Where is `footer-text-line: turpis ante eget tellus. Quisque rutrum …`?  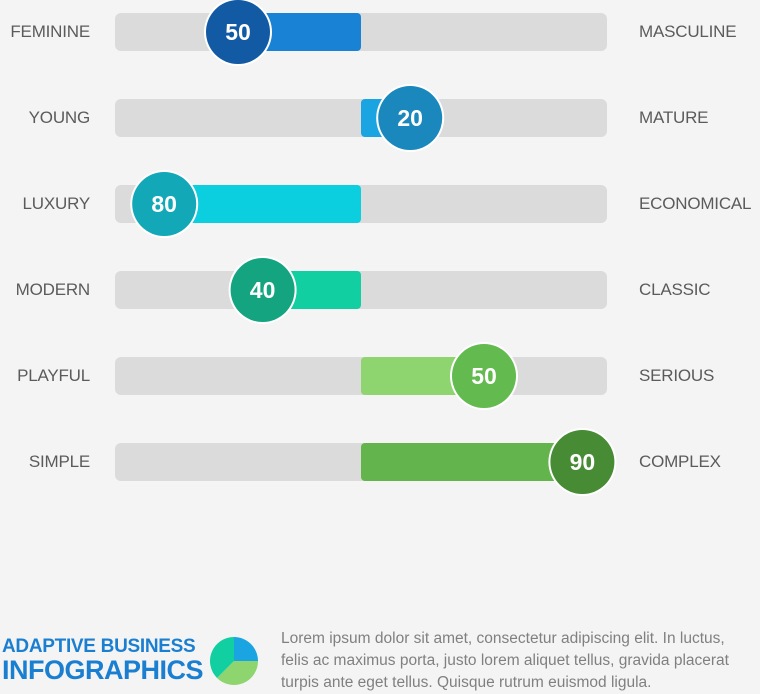
footer-text-line: turpis ante eget tellus. Quisque rutrum … is located at coordinates (466, 682).